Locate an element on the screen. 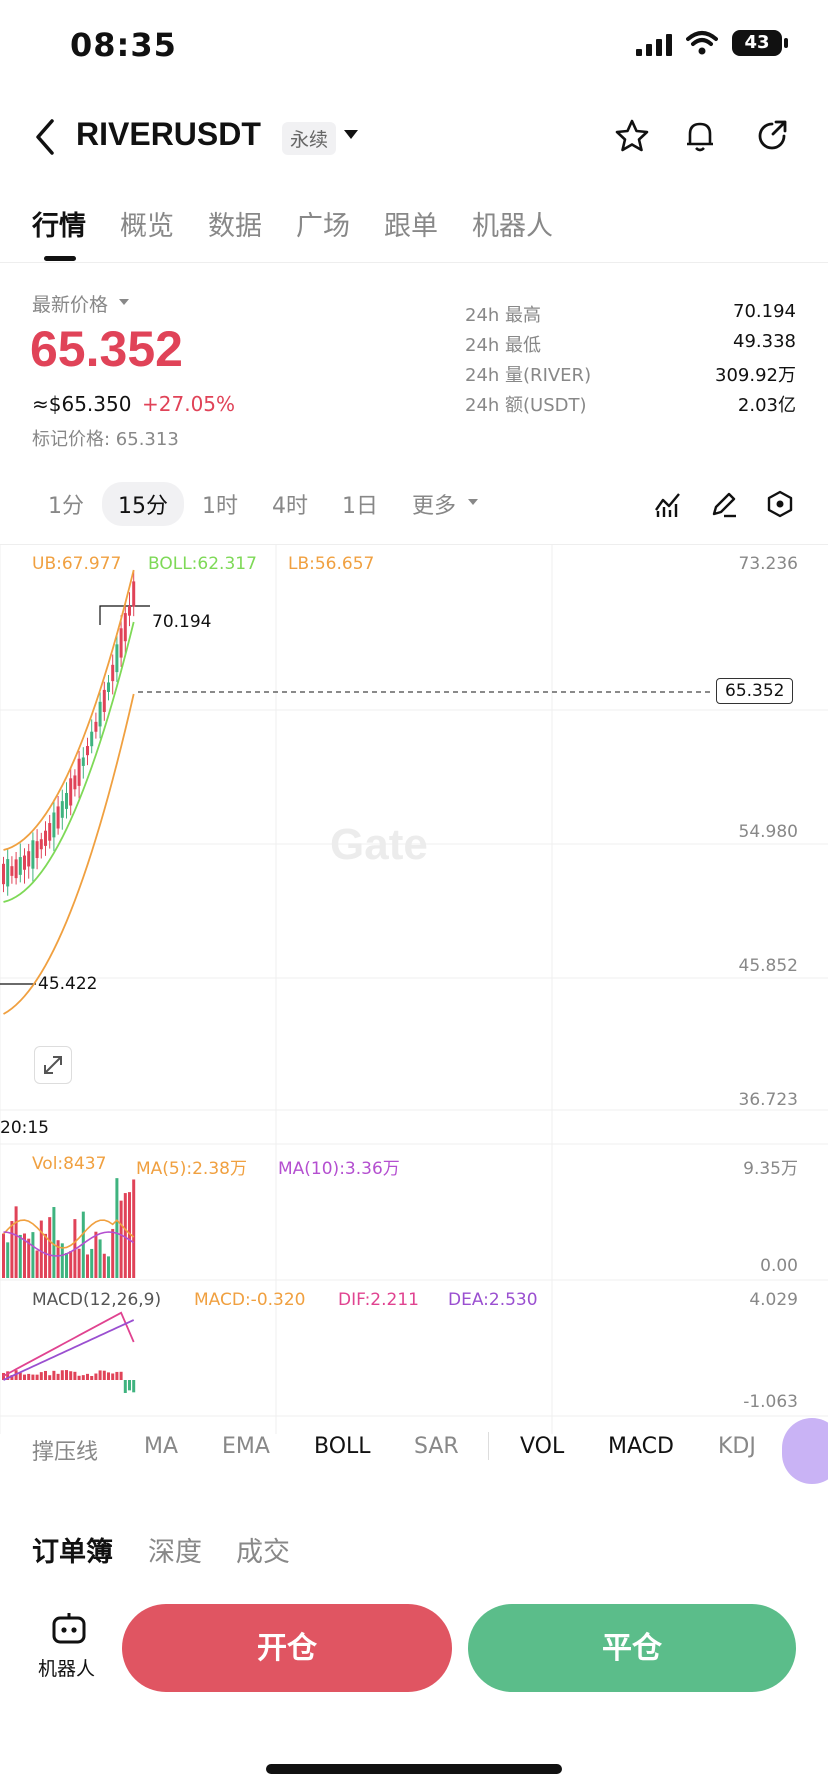 This screenshot has width=828, height=1792. expand-chart-button is located at coordinates (53, 1065).